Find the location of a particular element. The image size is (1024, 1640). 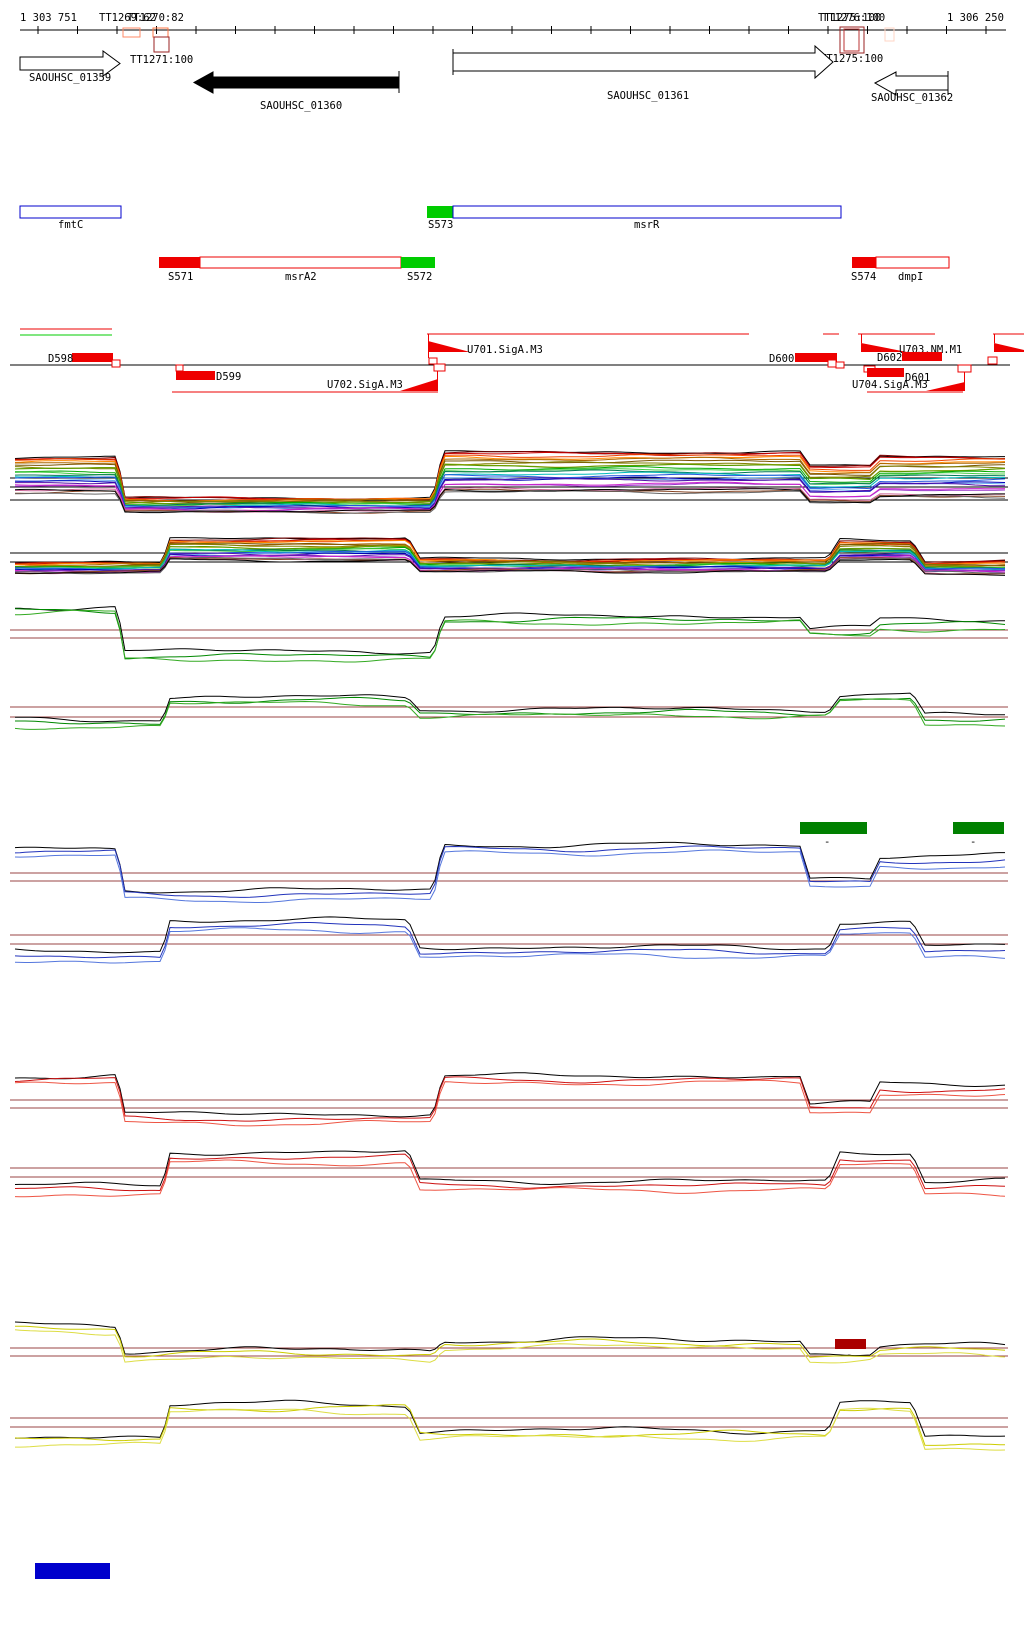

track-rev-red is located at coordinates (509, 1174).